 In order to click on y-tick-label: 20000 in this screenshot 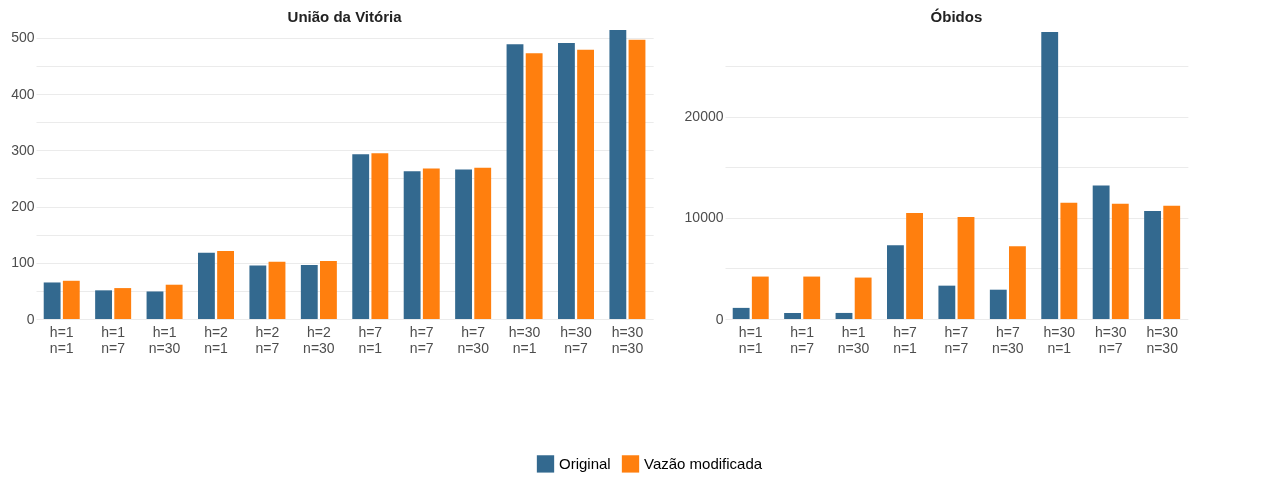, I will do `click(704, 116)`.